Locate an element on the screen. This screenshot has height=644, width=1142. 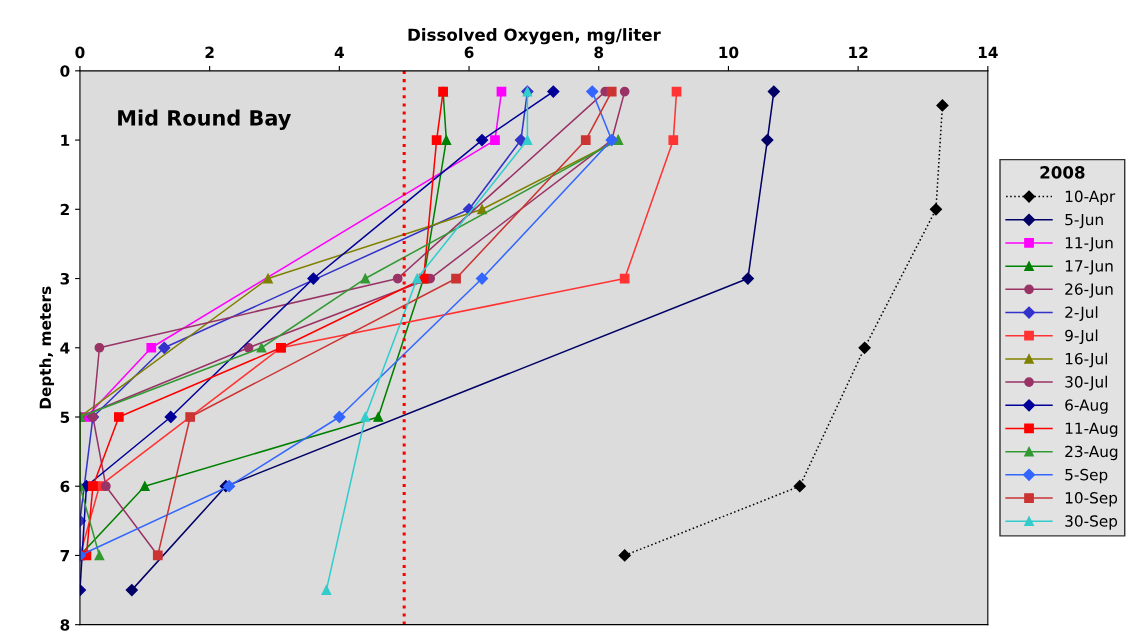
legend-label: 17-Jun is located at coordinates (1089, 267).